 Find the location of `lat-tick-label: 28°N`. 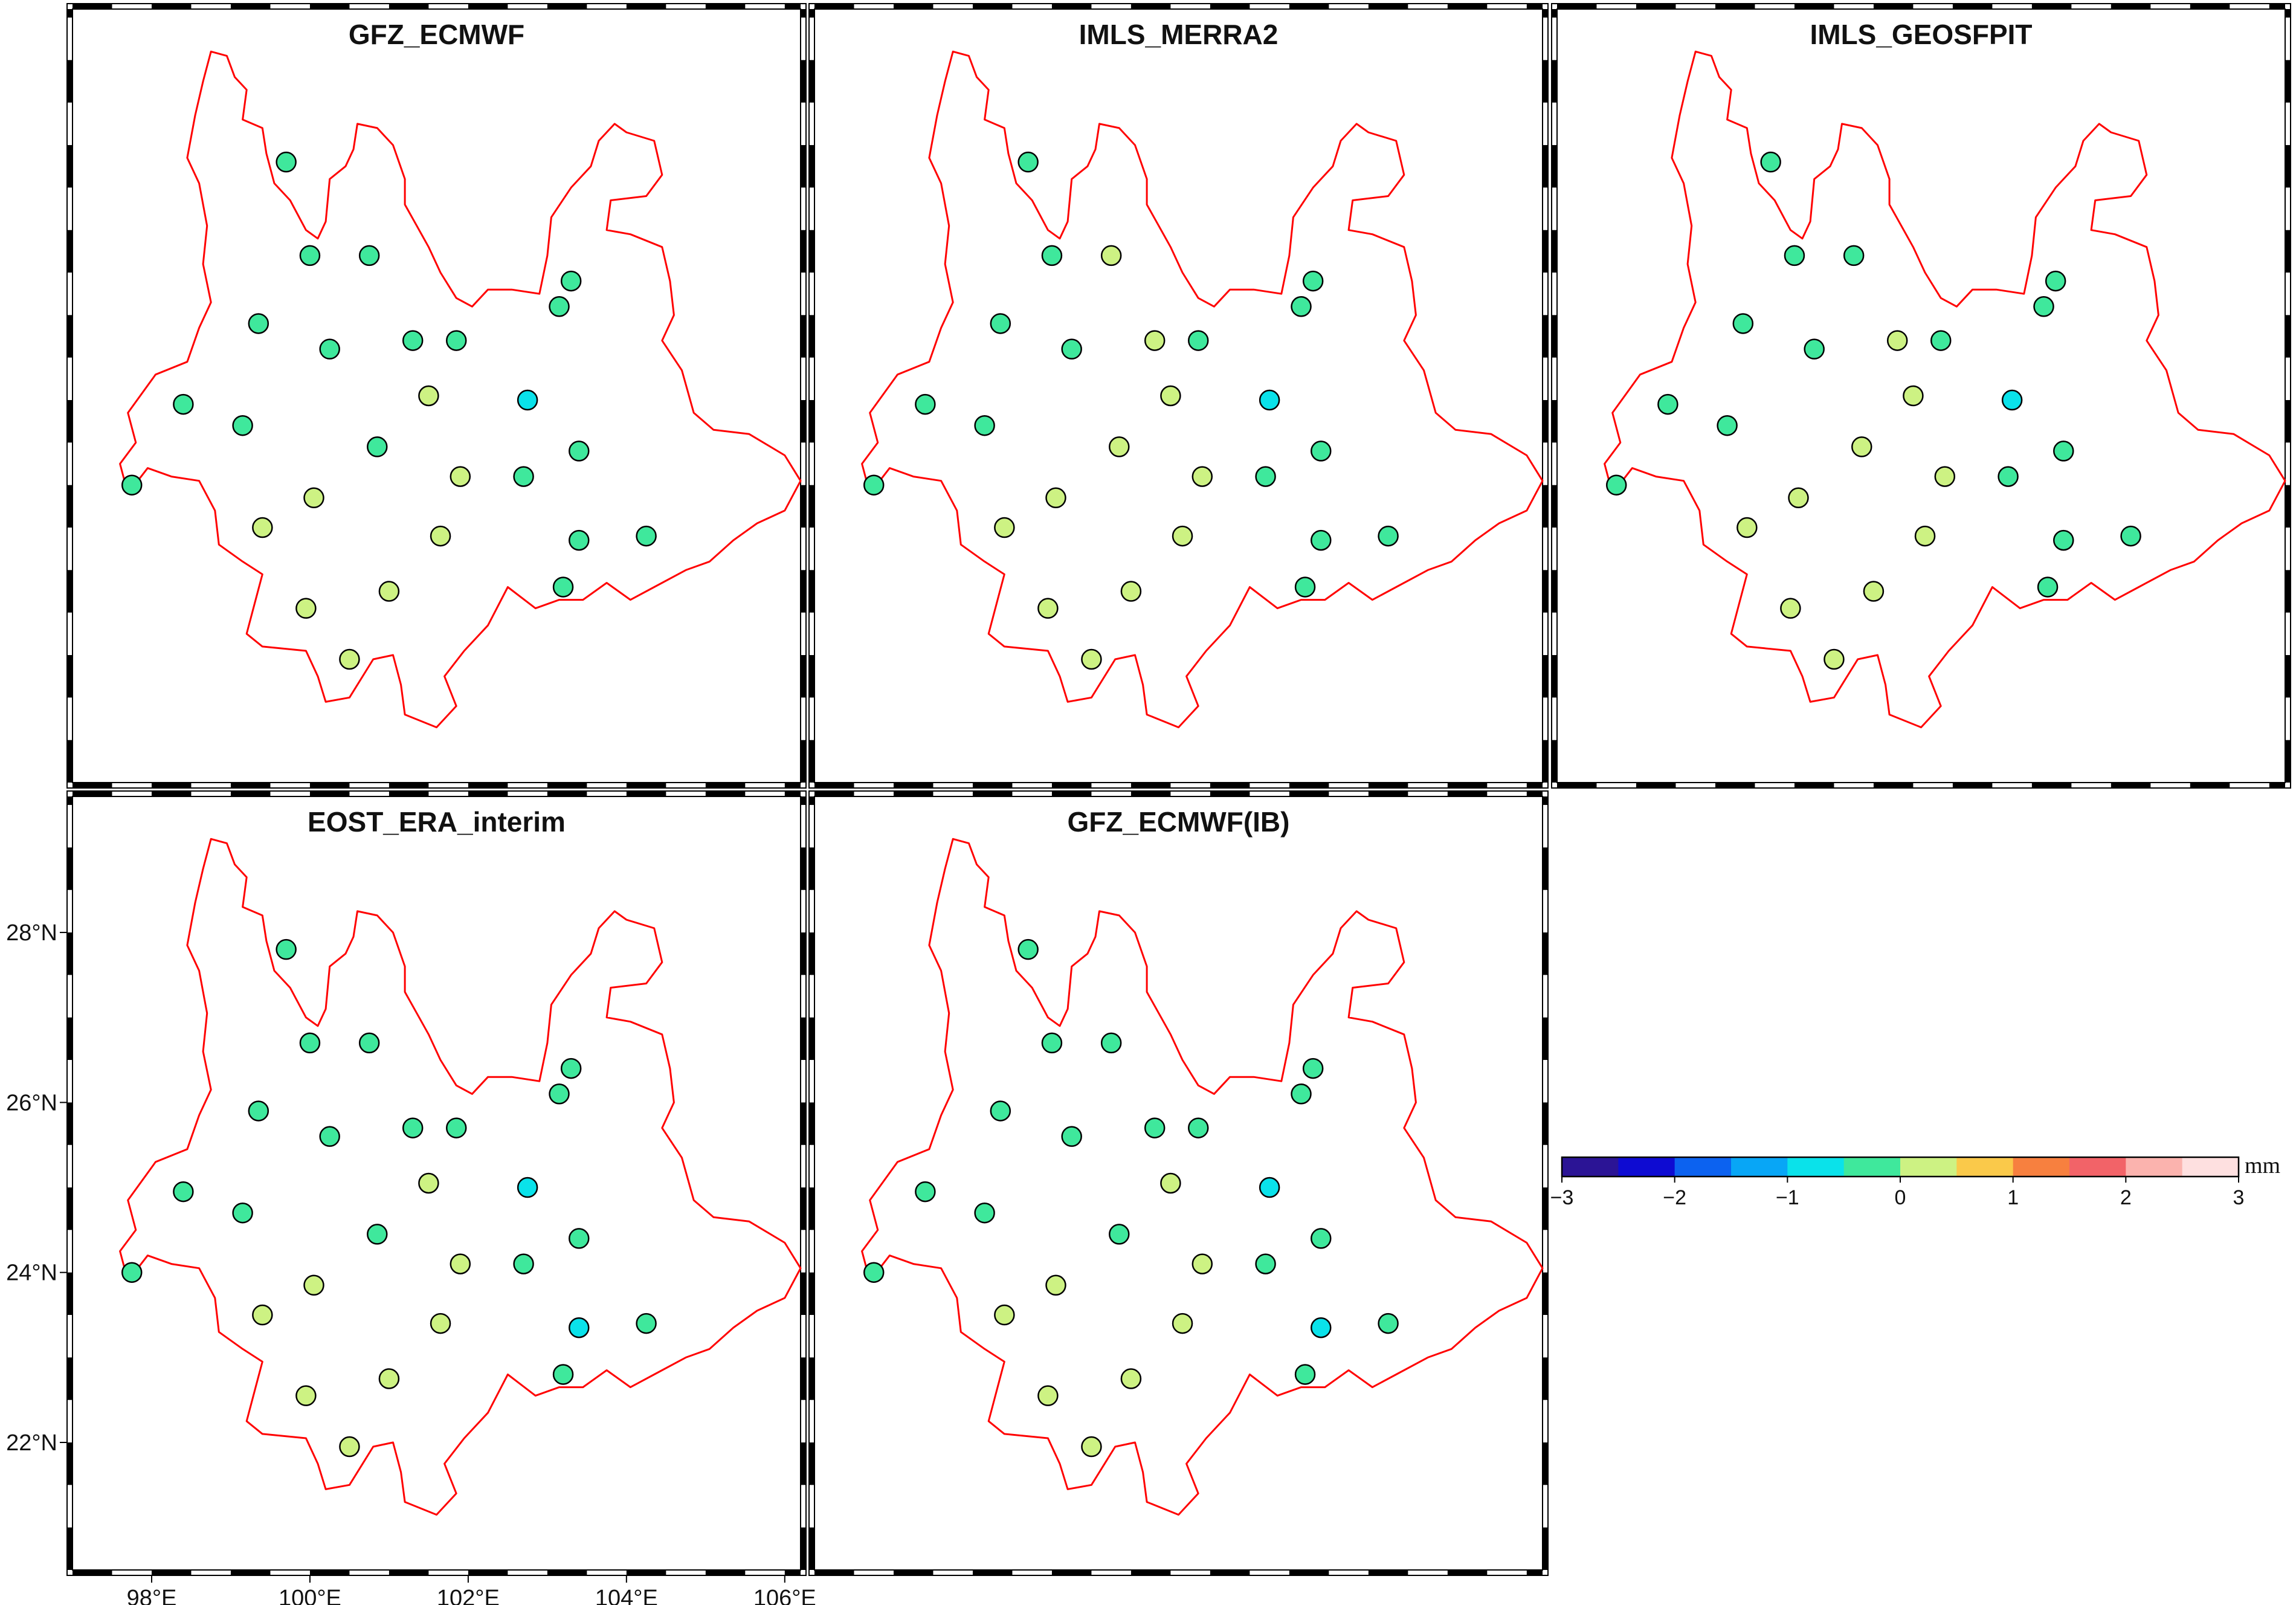

lat-tick-label: 28°N is located at coordinates (31, 933).